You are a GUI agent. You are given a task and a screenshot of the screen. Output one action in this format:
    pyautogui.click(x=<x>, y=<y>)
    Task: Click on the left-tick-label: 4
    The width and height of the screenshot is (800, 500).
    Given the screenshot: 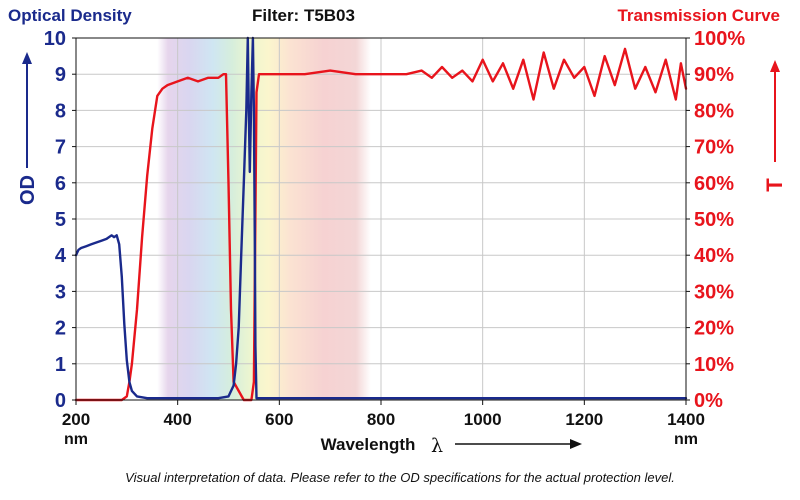 What is the action you would take?
    pyautogui.click(x=61, y=256)
    